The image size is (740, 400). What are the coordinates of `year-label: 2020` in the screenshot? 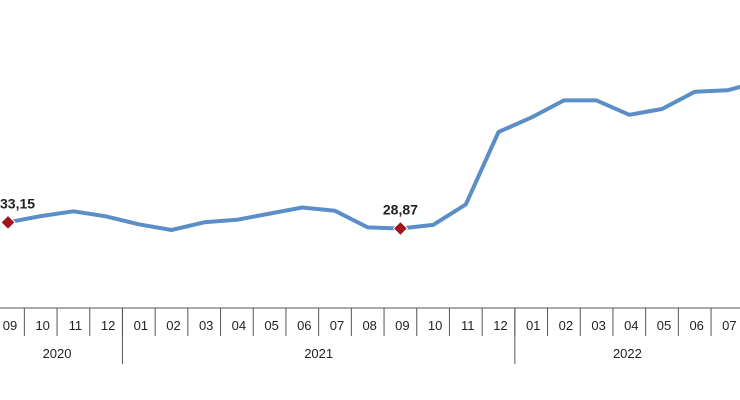 It's located at (57, 353).